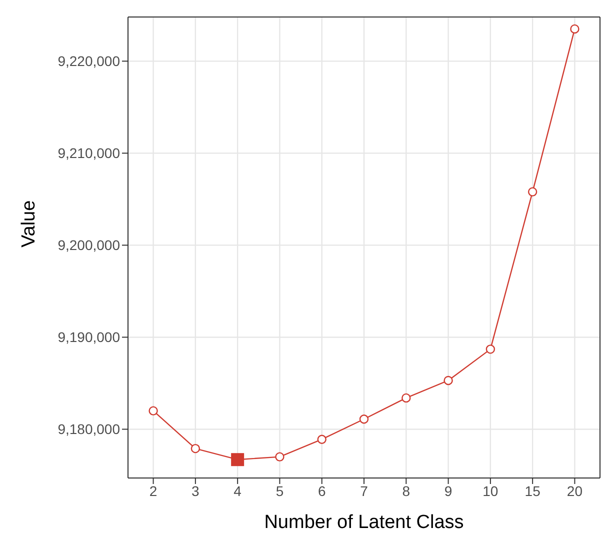 The image size is (613, 556). What do you see at coordinates (364, 522) in the screenshot?
I see `x-axis-title: Number of Latent Class` at bounding box center [364, 522].